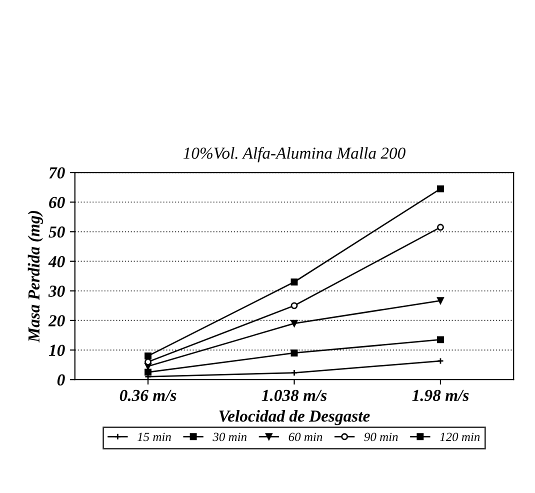  I want to click on chart-title: 10%Vol. Alfa-Alumina Malla 200, so click(294, 154).